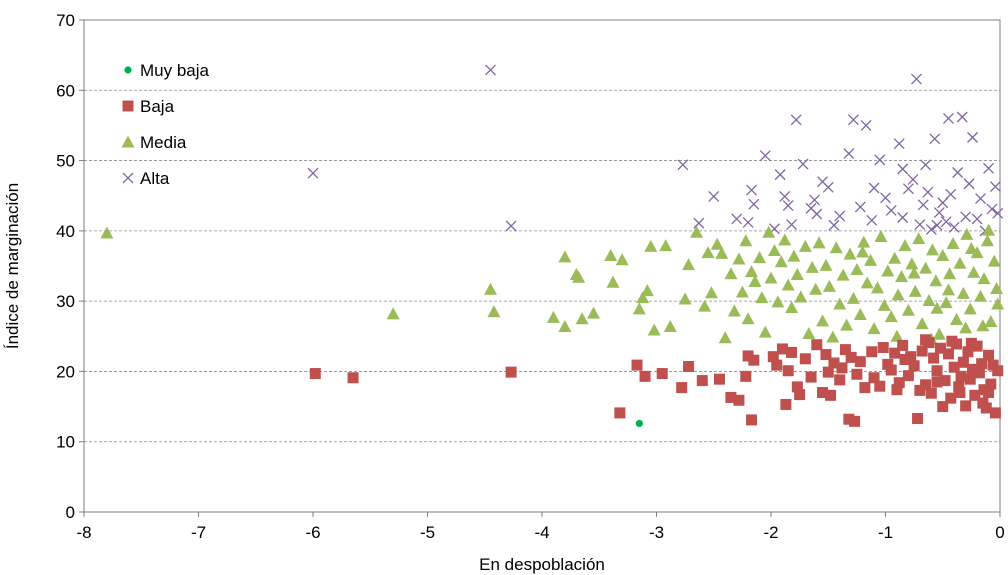 This screenshot has height=575, width=1008. Describe the element at coordinates (175, 70) in the screenshot. I see `legend-label: Muy baja` at that location.